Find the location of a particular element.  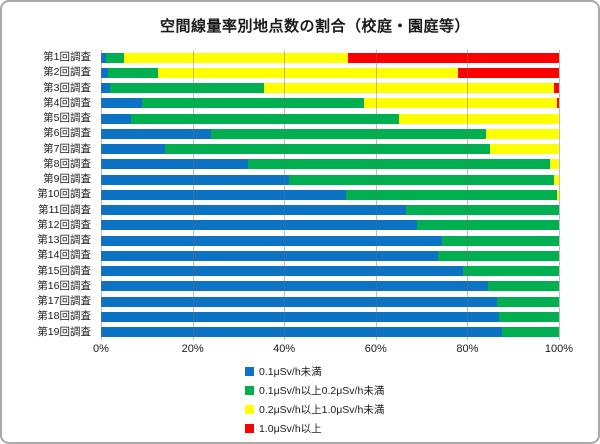

y-axis-label: 第8回調査 is located at coordinates (67, 163).